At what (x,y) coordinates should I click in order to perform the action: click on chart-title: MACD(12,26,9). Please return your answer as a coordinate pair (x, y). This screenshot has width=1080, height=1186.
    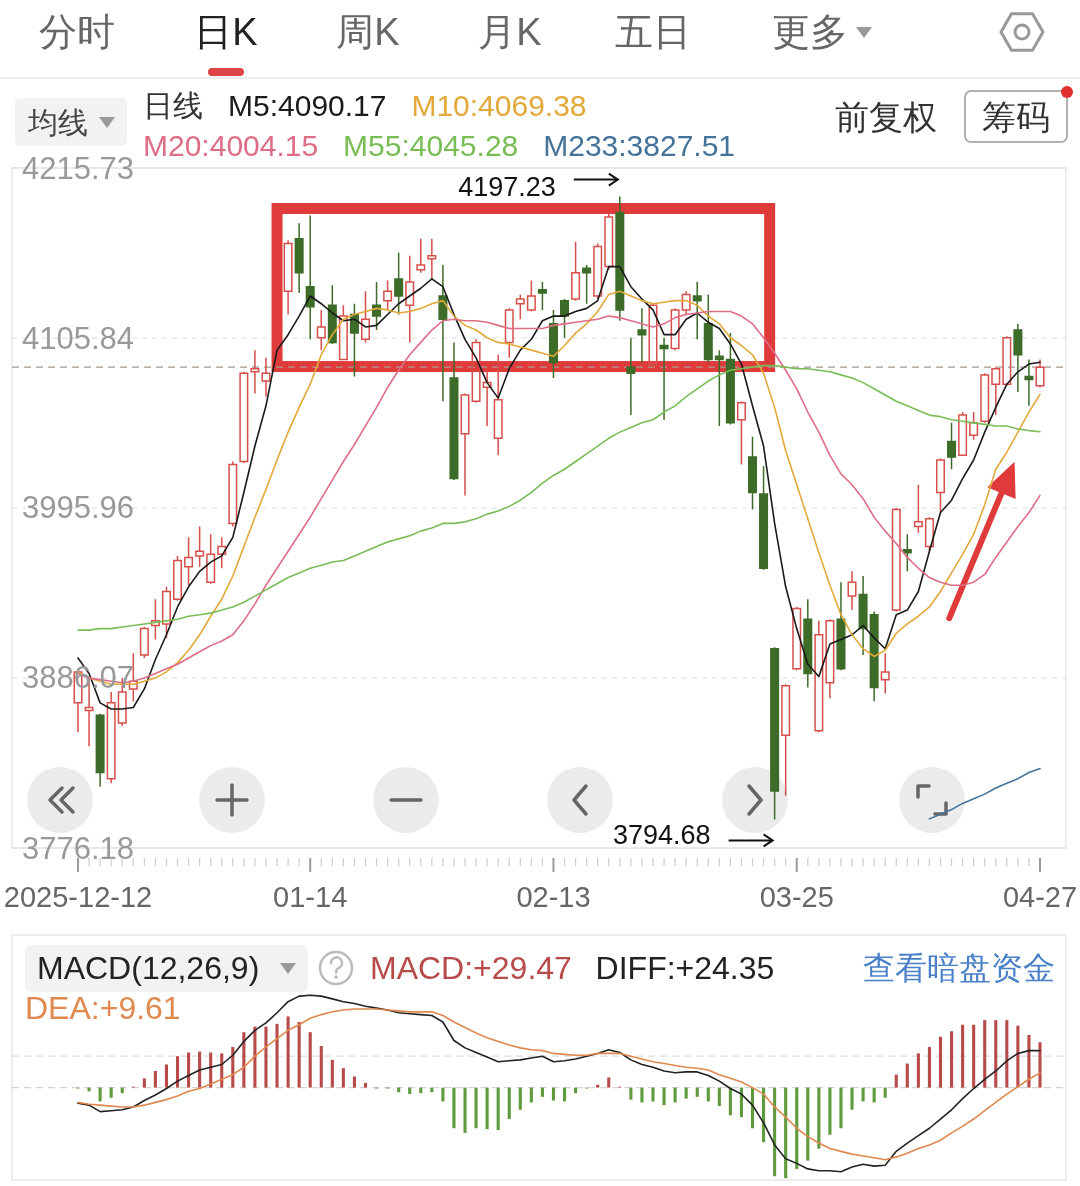
    Looking at the image, I should click on (148, 968).